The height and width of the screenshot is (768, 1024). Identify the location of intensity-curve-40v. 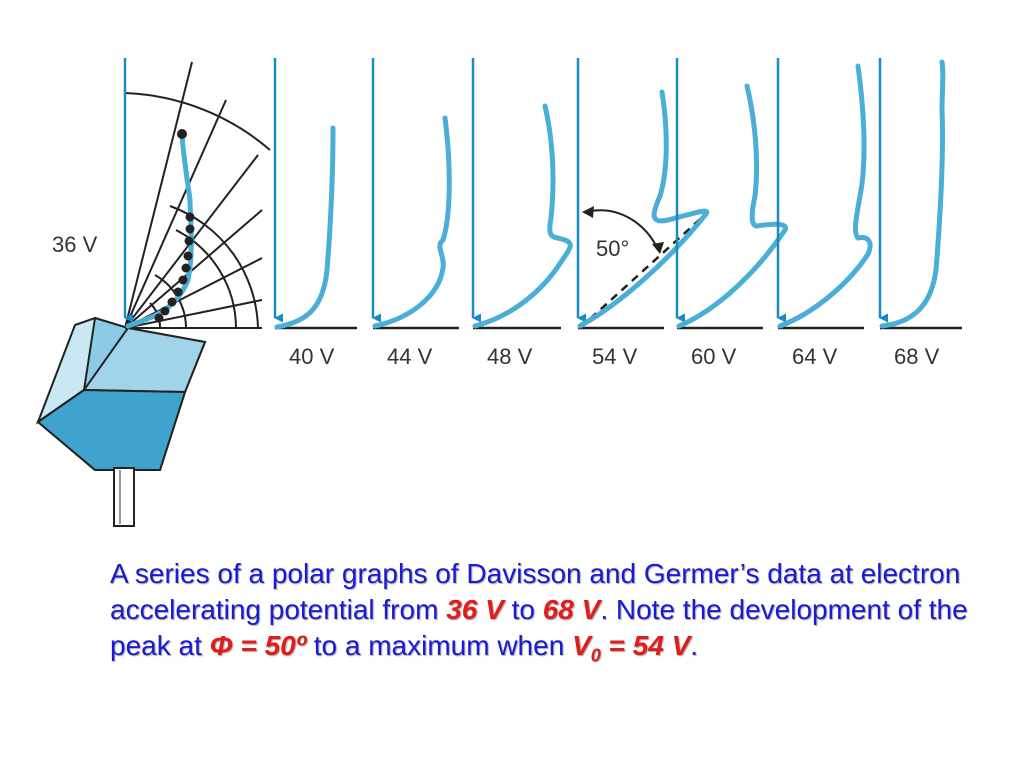
(305, 227).